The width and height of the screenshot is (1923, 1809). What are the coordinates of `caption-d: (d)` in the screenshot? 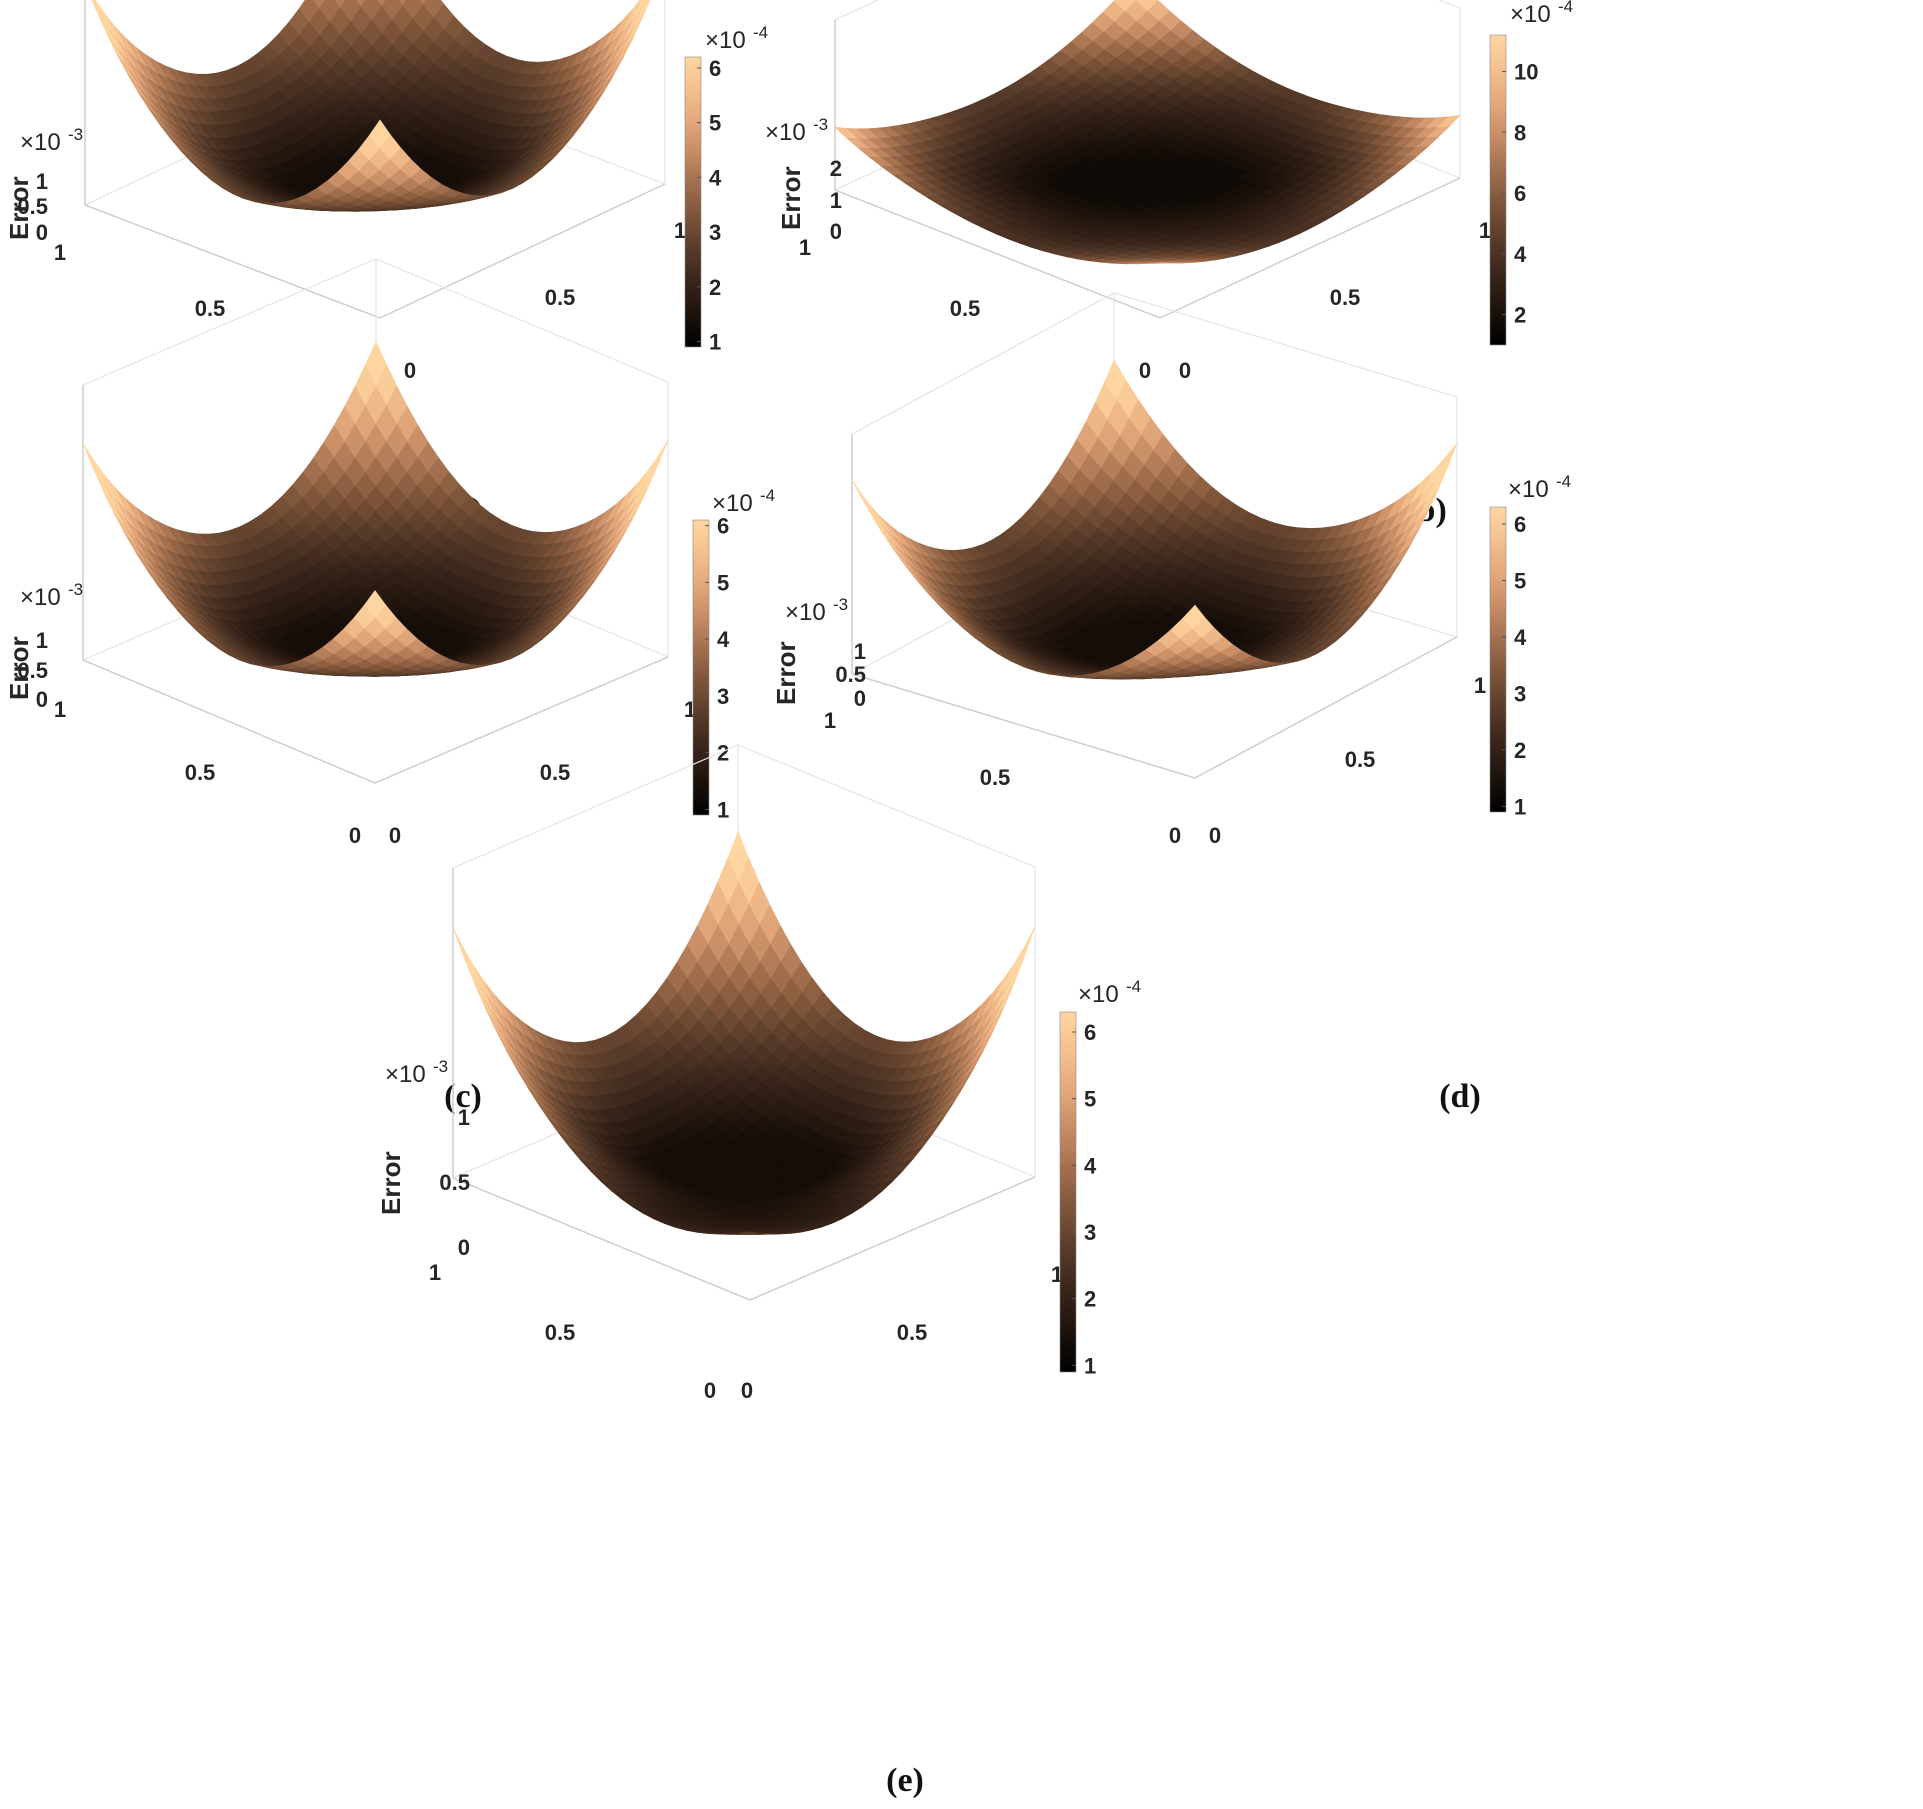 It's located at (1460, 1096).